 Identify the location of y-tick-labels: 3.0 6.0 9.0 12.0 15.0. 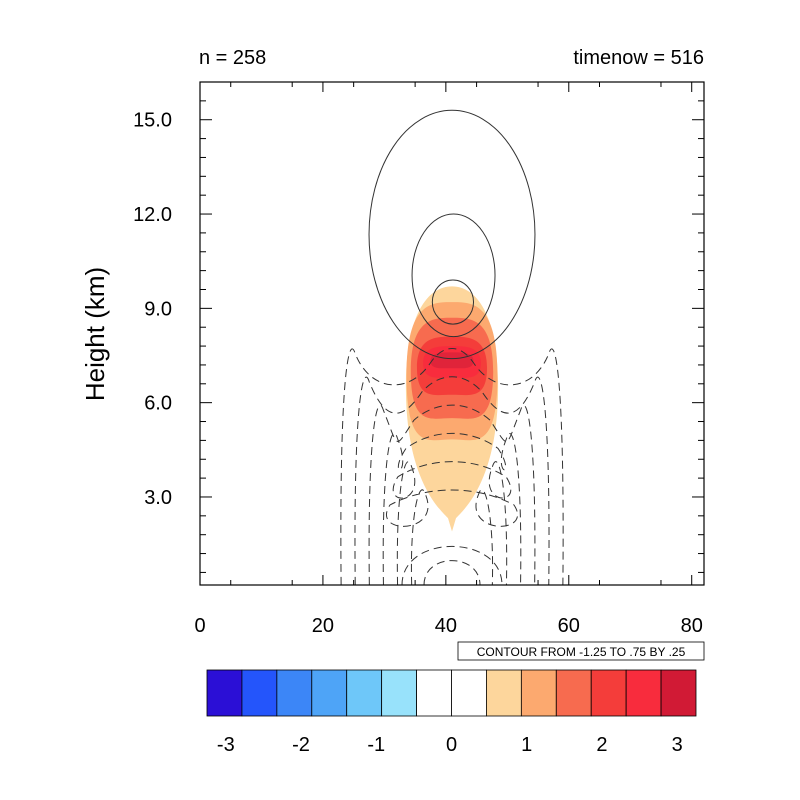
(152, 309).